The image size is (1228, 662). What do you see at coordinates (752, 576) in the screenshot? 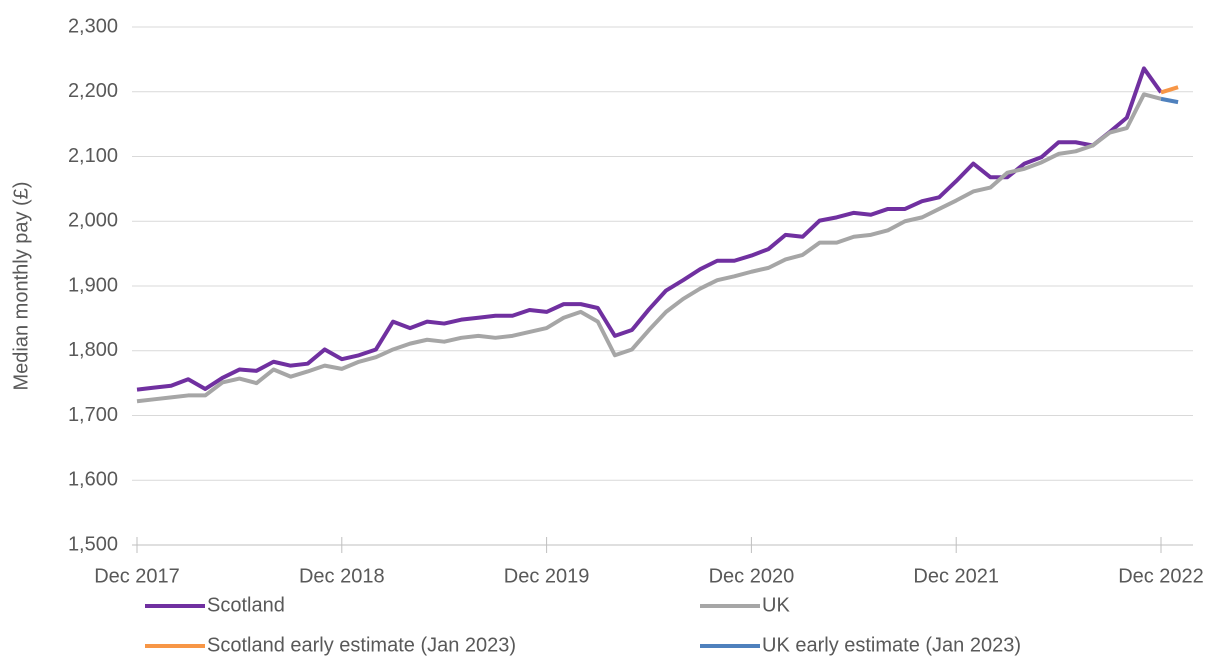
I see `x-tick-label: Dec 2020` at bounding box center [752, 576].